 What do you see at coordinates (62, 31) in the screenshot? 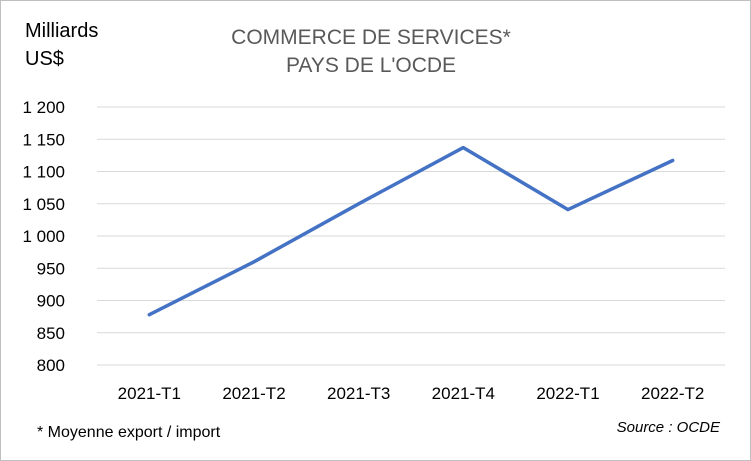
I see `y-unit-label-line-1: Milliards` at bounding box center [62, 31].